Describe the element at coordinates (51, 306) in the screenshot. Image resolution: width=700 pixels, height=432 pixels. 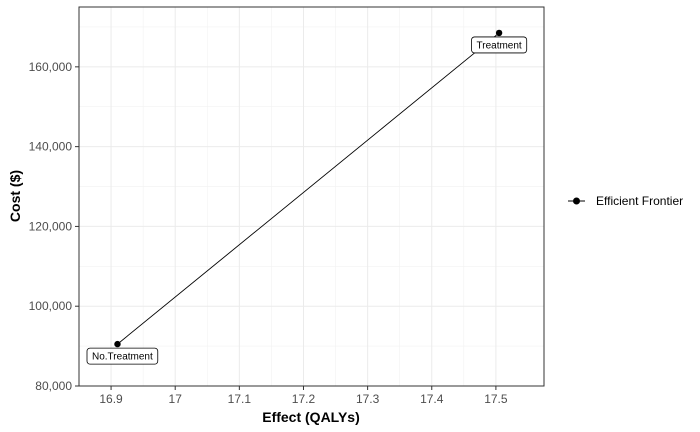
I see `y-tick-label: 100,000` at that location.